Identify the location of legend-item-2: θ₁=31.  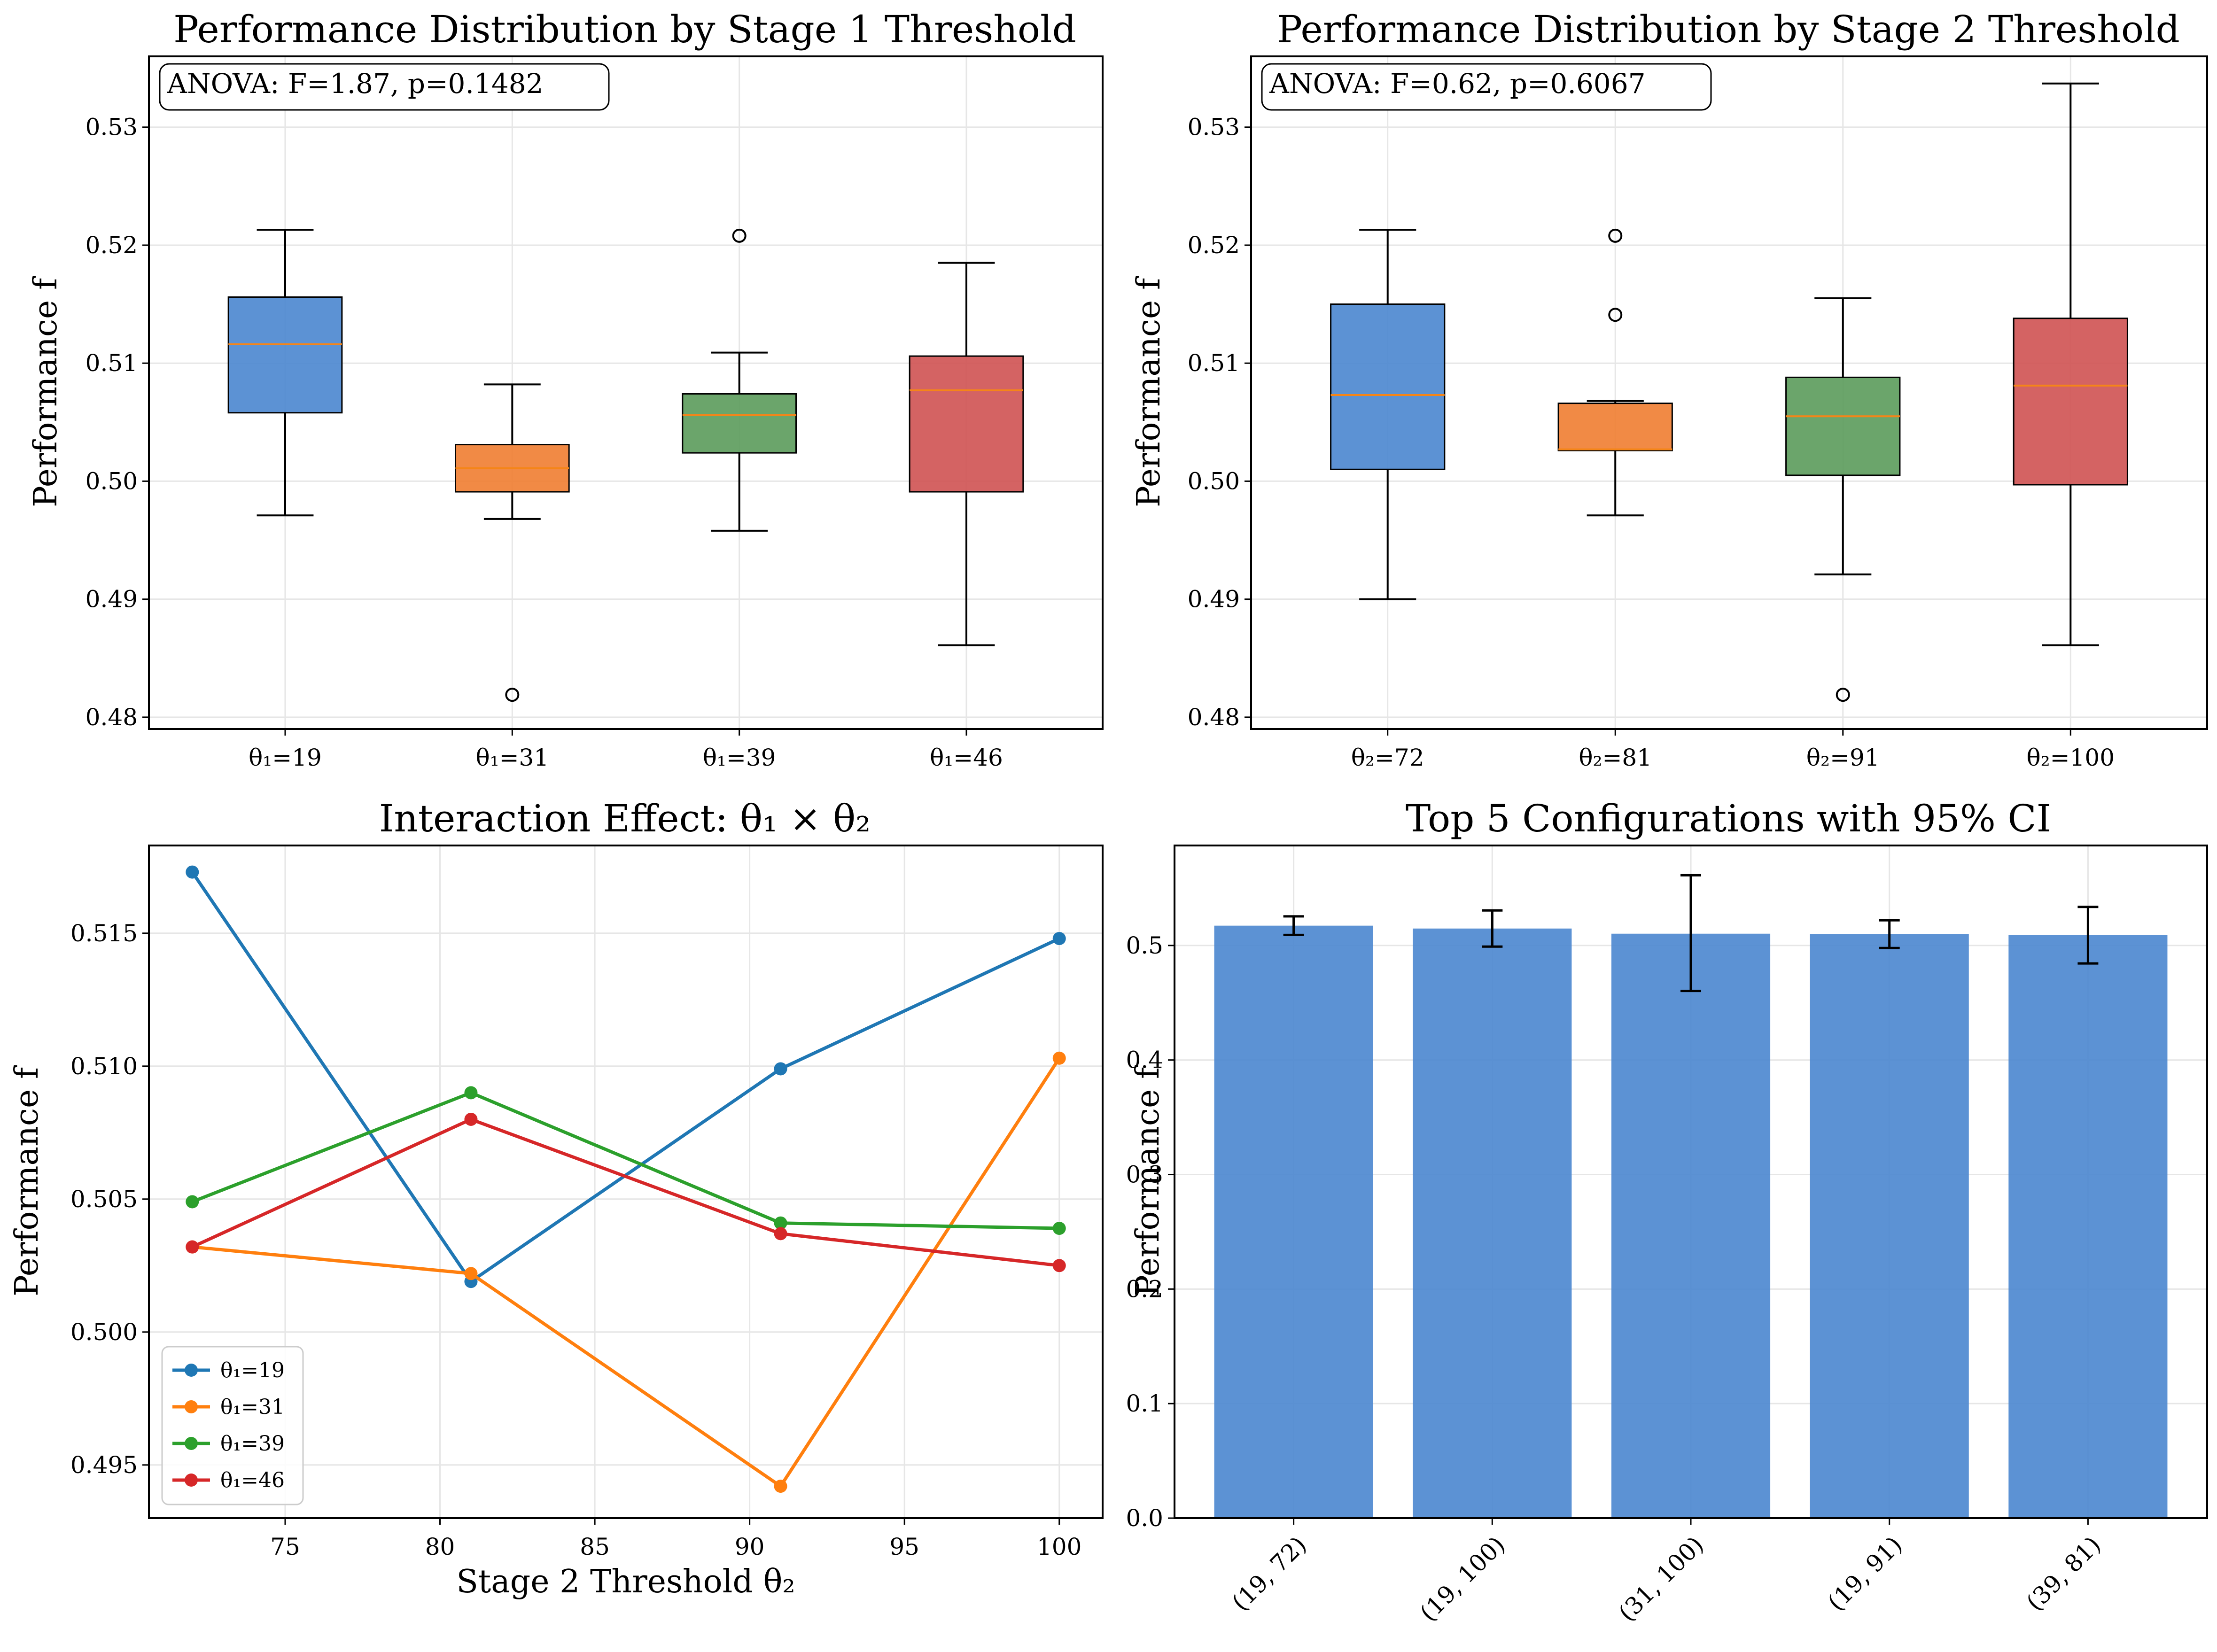
(229, 1407).